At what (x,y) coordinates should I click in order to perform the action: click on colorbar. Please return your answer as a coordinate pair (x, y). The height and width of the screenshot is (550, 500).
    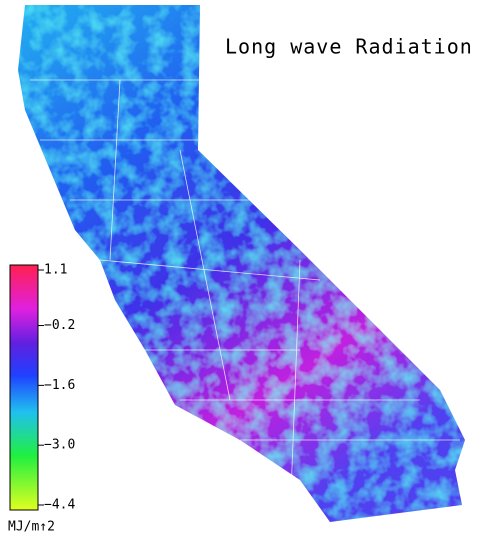
    Looking at the image, I should click on (24, 387).